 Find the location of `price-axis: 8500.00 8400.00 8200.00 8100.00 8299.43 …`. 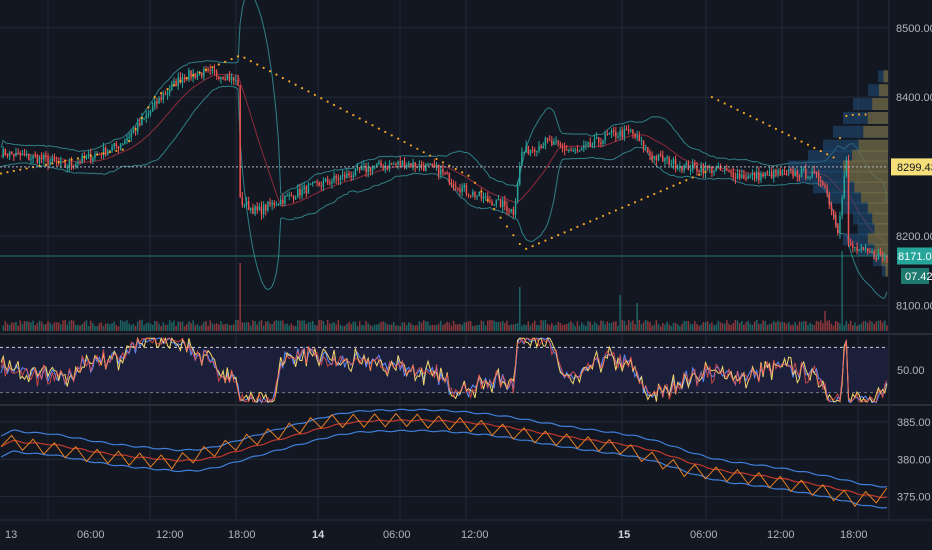

price-axis: 8500.00 8400.00 8200.00 8100.00 8299.43 … is located at coordinates (911, 168).